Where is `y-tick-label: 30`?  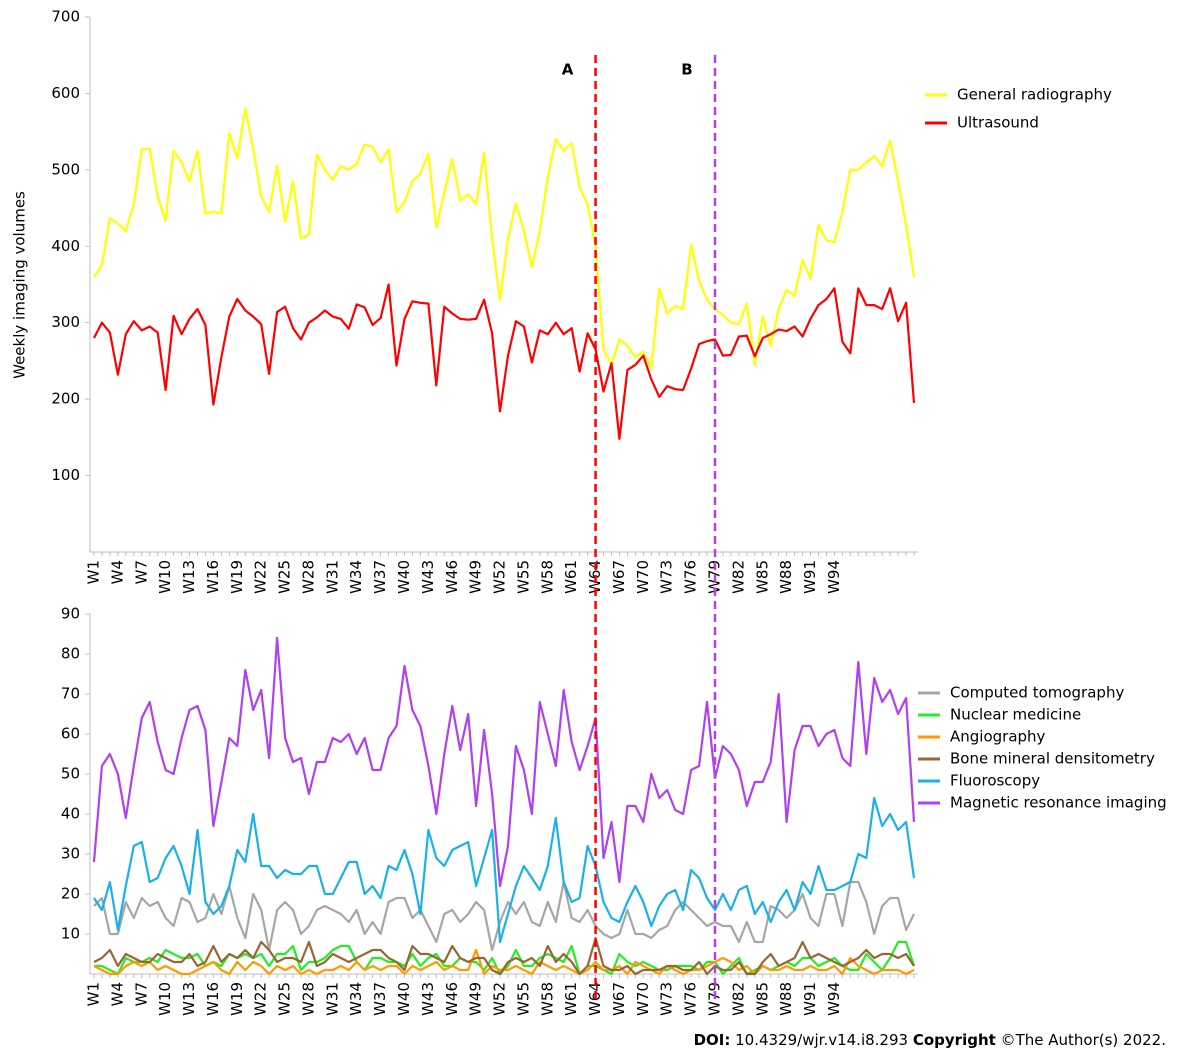 y-tick-label: 30 is located at coordinates (70, 854).